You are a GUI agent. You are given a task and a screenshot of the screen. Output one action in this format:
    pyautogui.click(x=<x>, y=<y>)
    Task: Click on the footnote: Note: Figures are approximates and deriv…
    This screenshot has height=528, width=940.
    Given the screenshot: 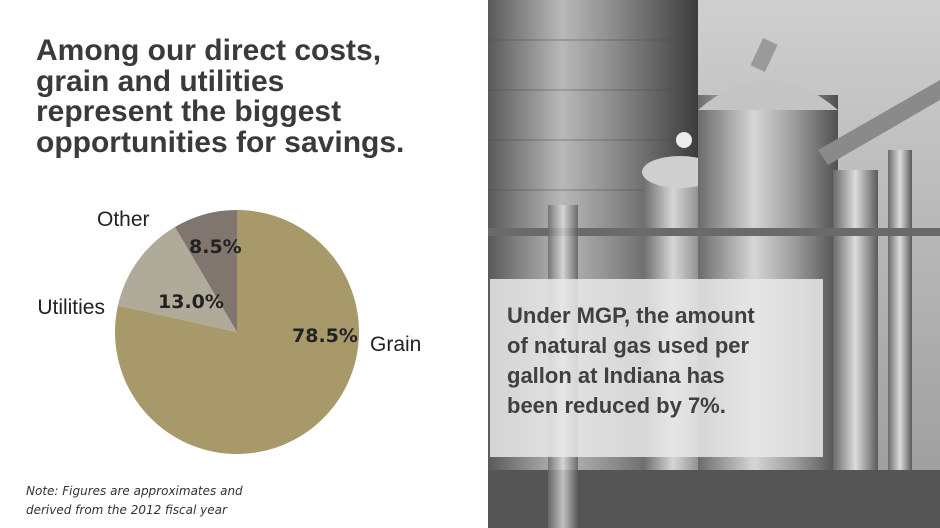 What is the action you would take?
    pyautogui.click(x=156, y=500)
    